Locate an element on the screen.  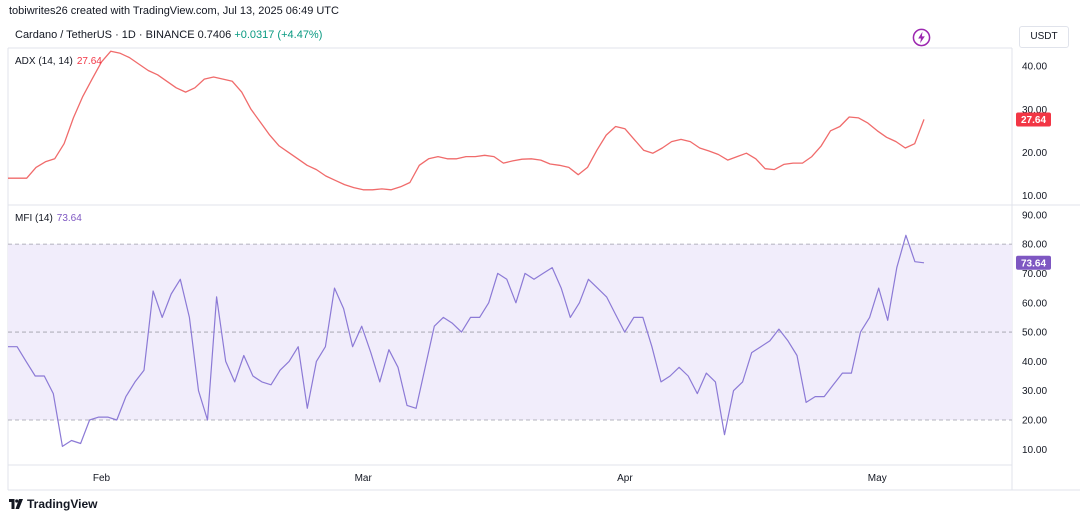
mfi-tick-90: 90.00 is located at coordinates (1034, 215).